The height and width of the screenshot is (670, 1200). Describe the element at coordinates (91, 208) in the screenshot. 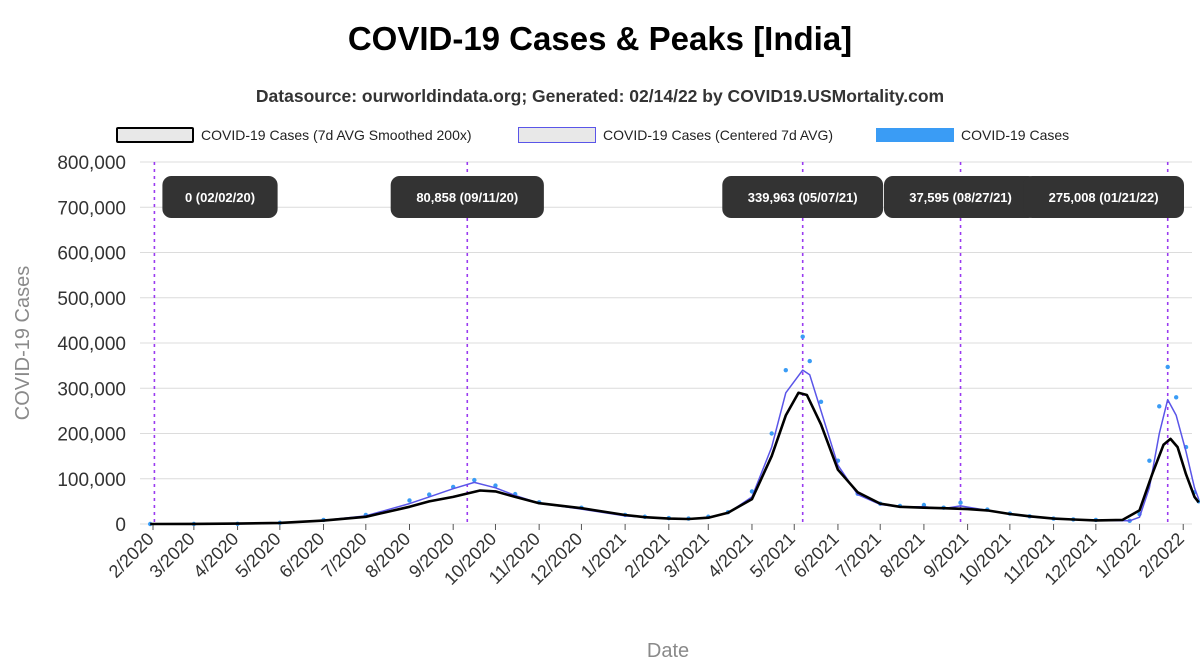

I see `y-tick-label: 700,000` at that location.